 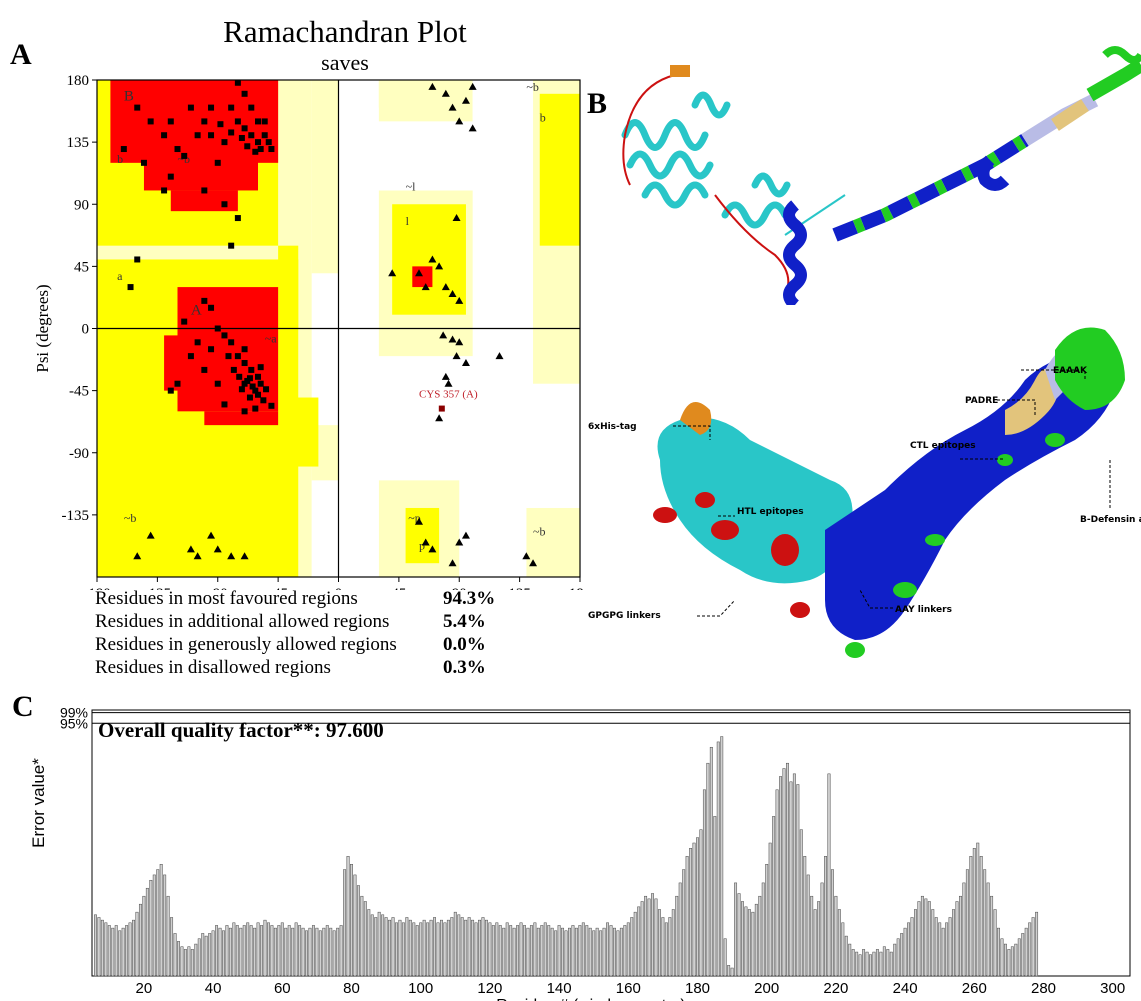 What do you see at coordinates (1113, 80) in the screenshot?
I see `ribbon-adjuvant-segment` at bounding box center [1113, 80].